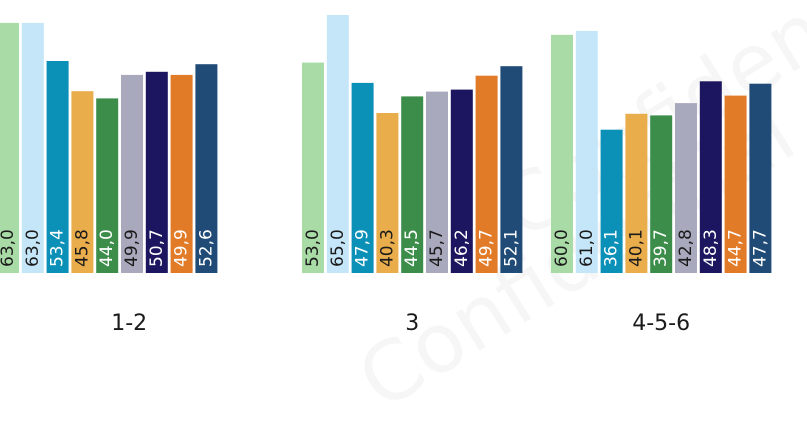 This screenshot has height=429, width=807. What do you see at coordinates (313, 248) in the screenshot?
I see `bar-value-label: 53,0` at bounding box center [313, 248].